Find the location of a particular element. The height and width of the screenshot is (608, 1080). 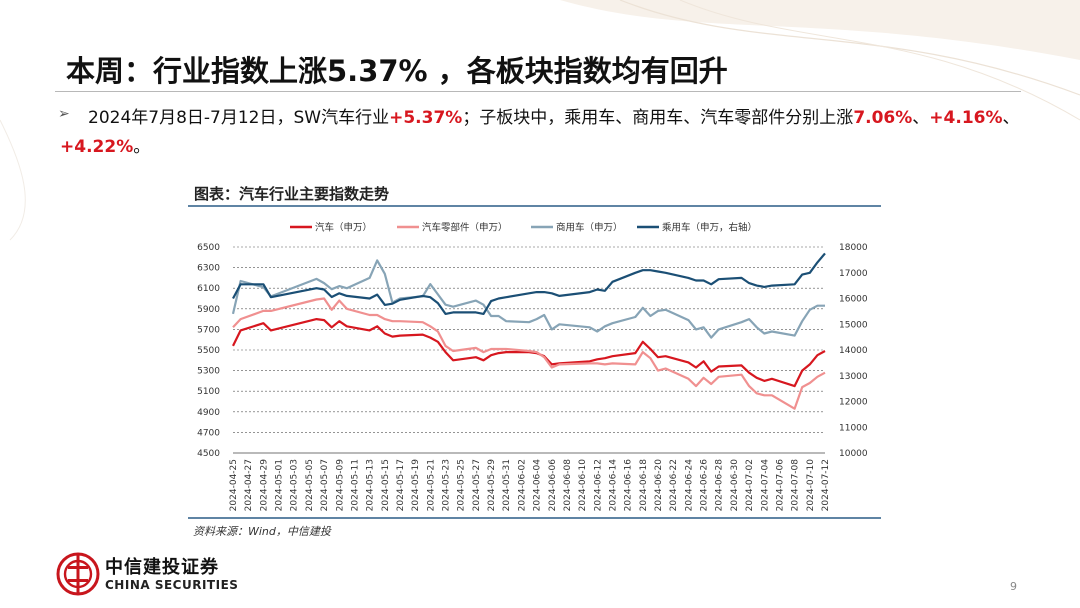

x-tick-label: 2024-05-05 is located at coordinates (310, 485).